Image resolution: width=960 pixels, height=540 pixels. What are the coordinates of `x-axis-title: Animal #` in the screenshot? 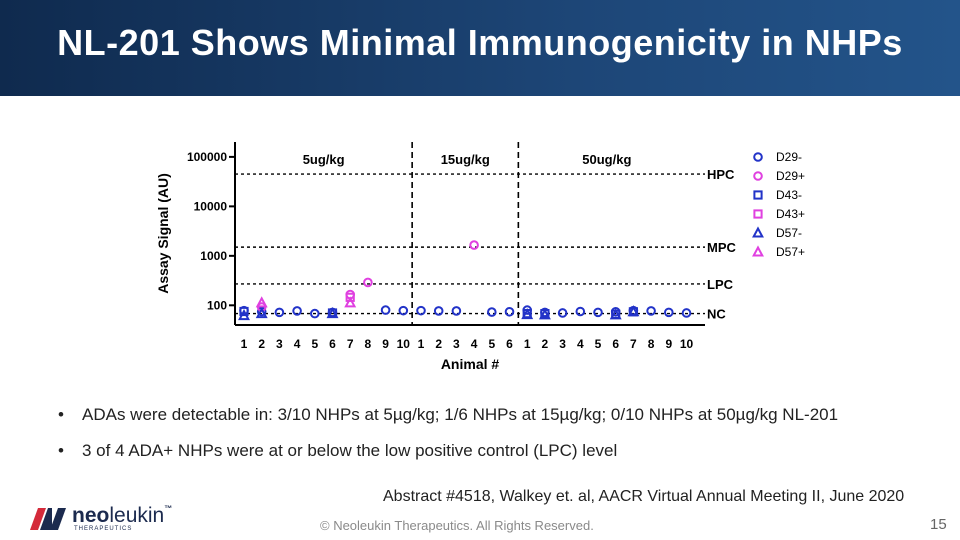 It's located at (470, 364).